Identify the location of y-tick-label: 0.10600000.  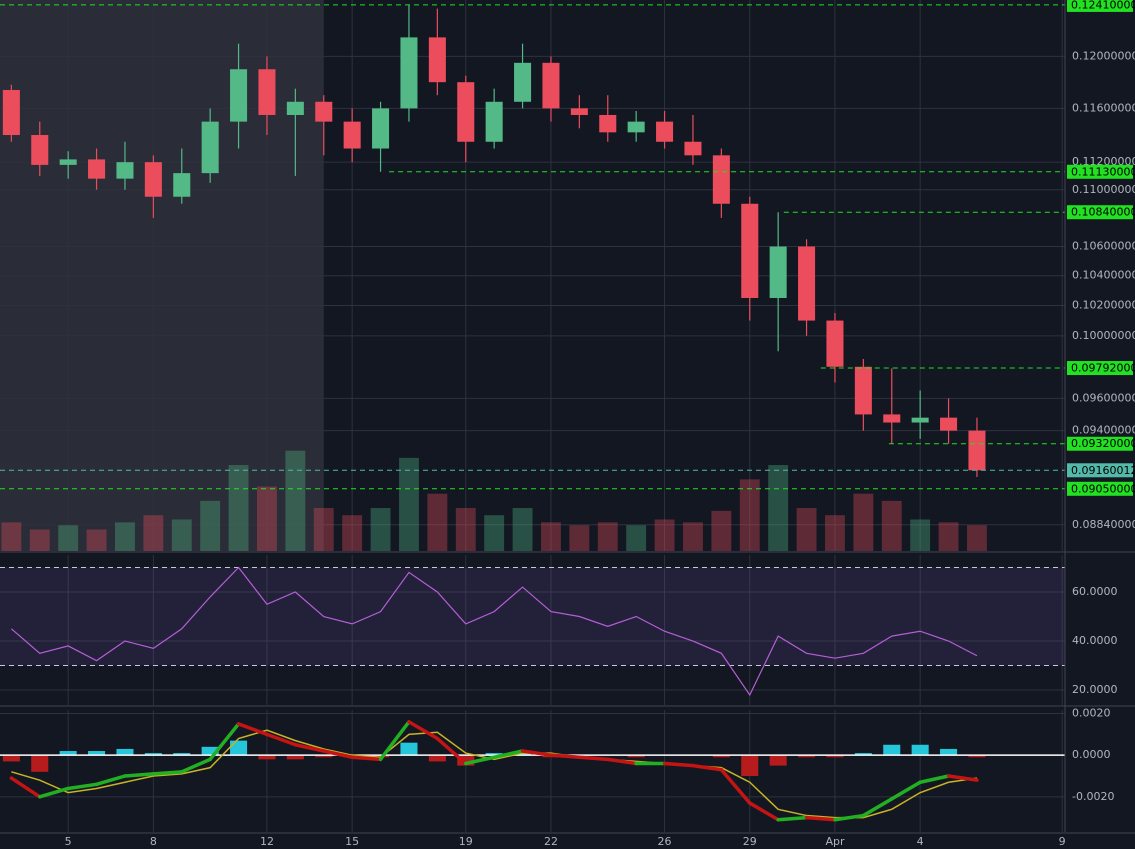
(1103, 246).